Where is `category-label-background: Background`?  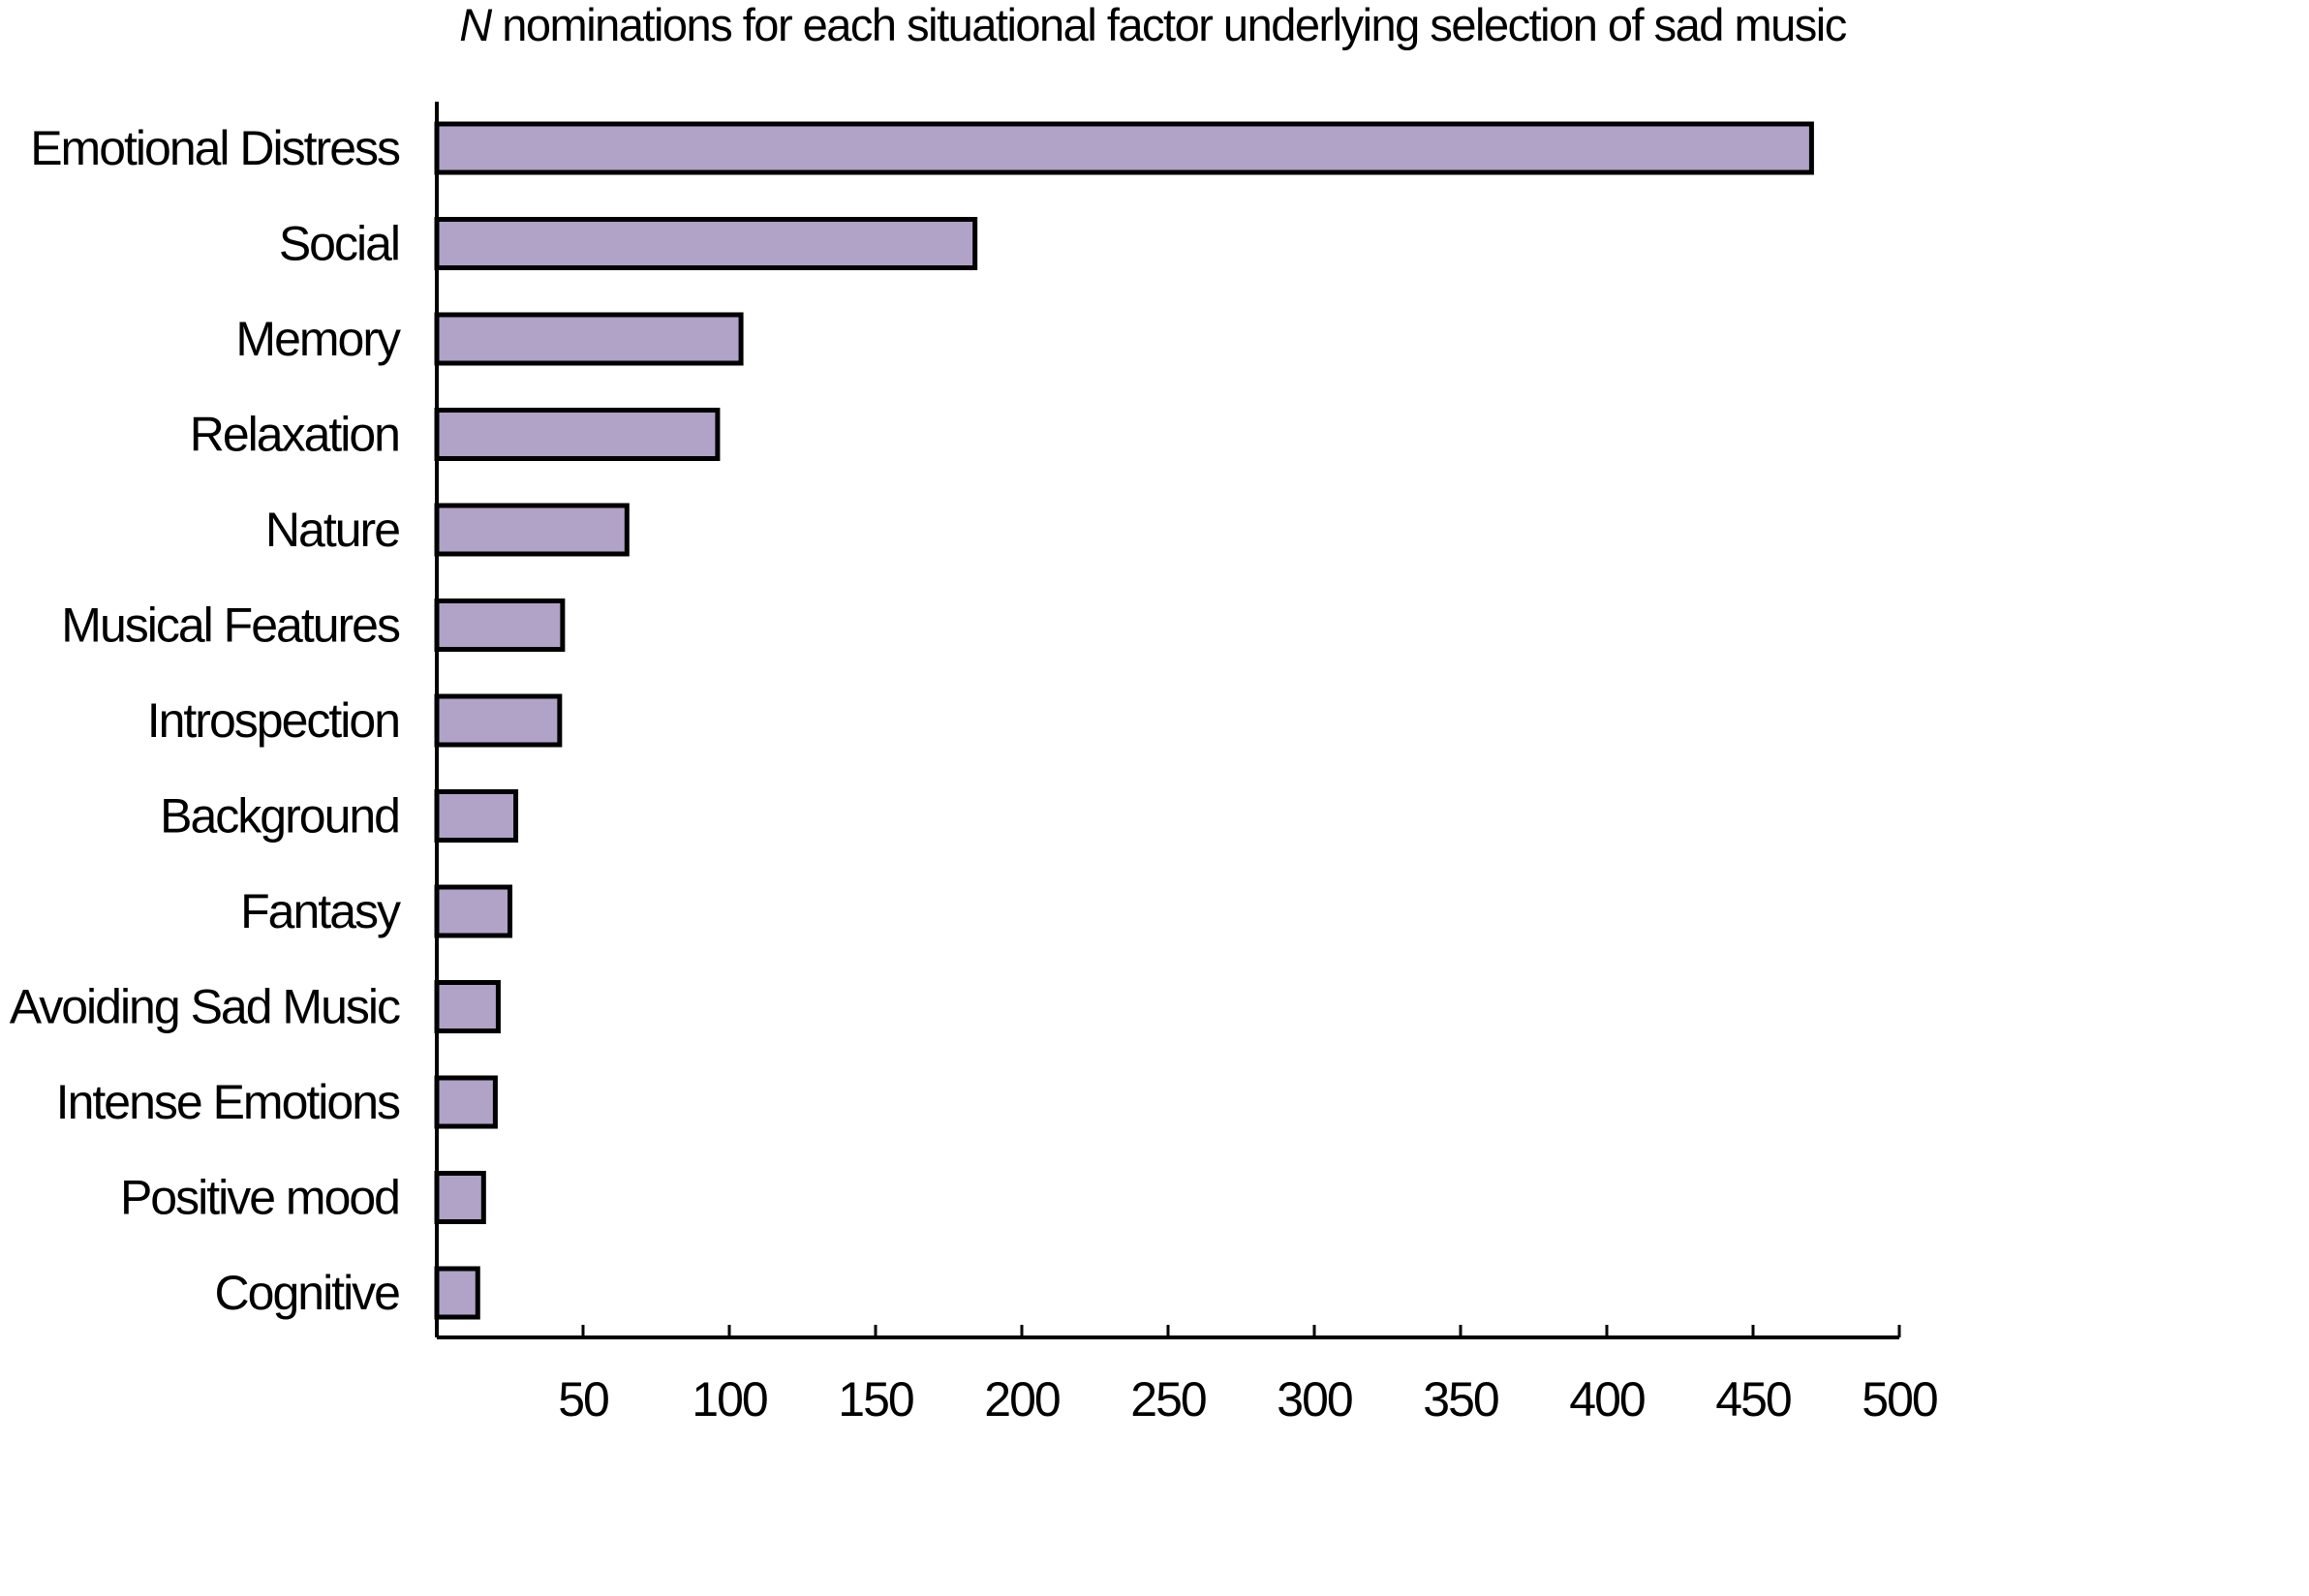 category-label-background: Background is located at coordinates (280, 816).